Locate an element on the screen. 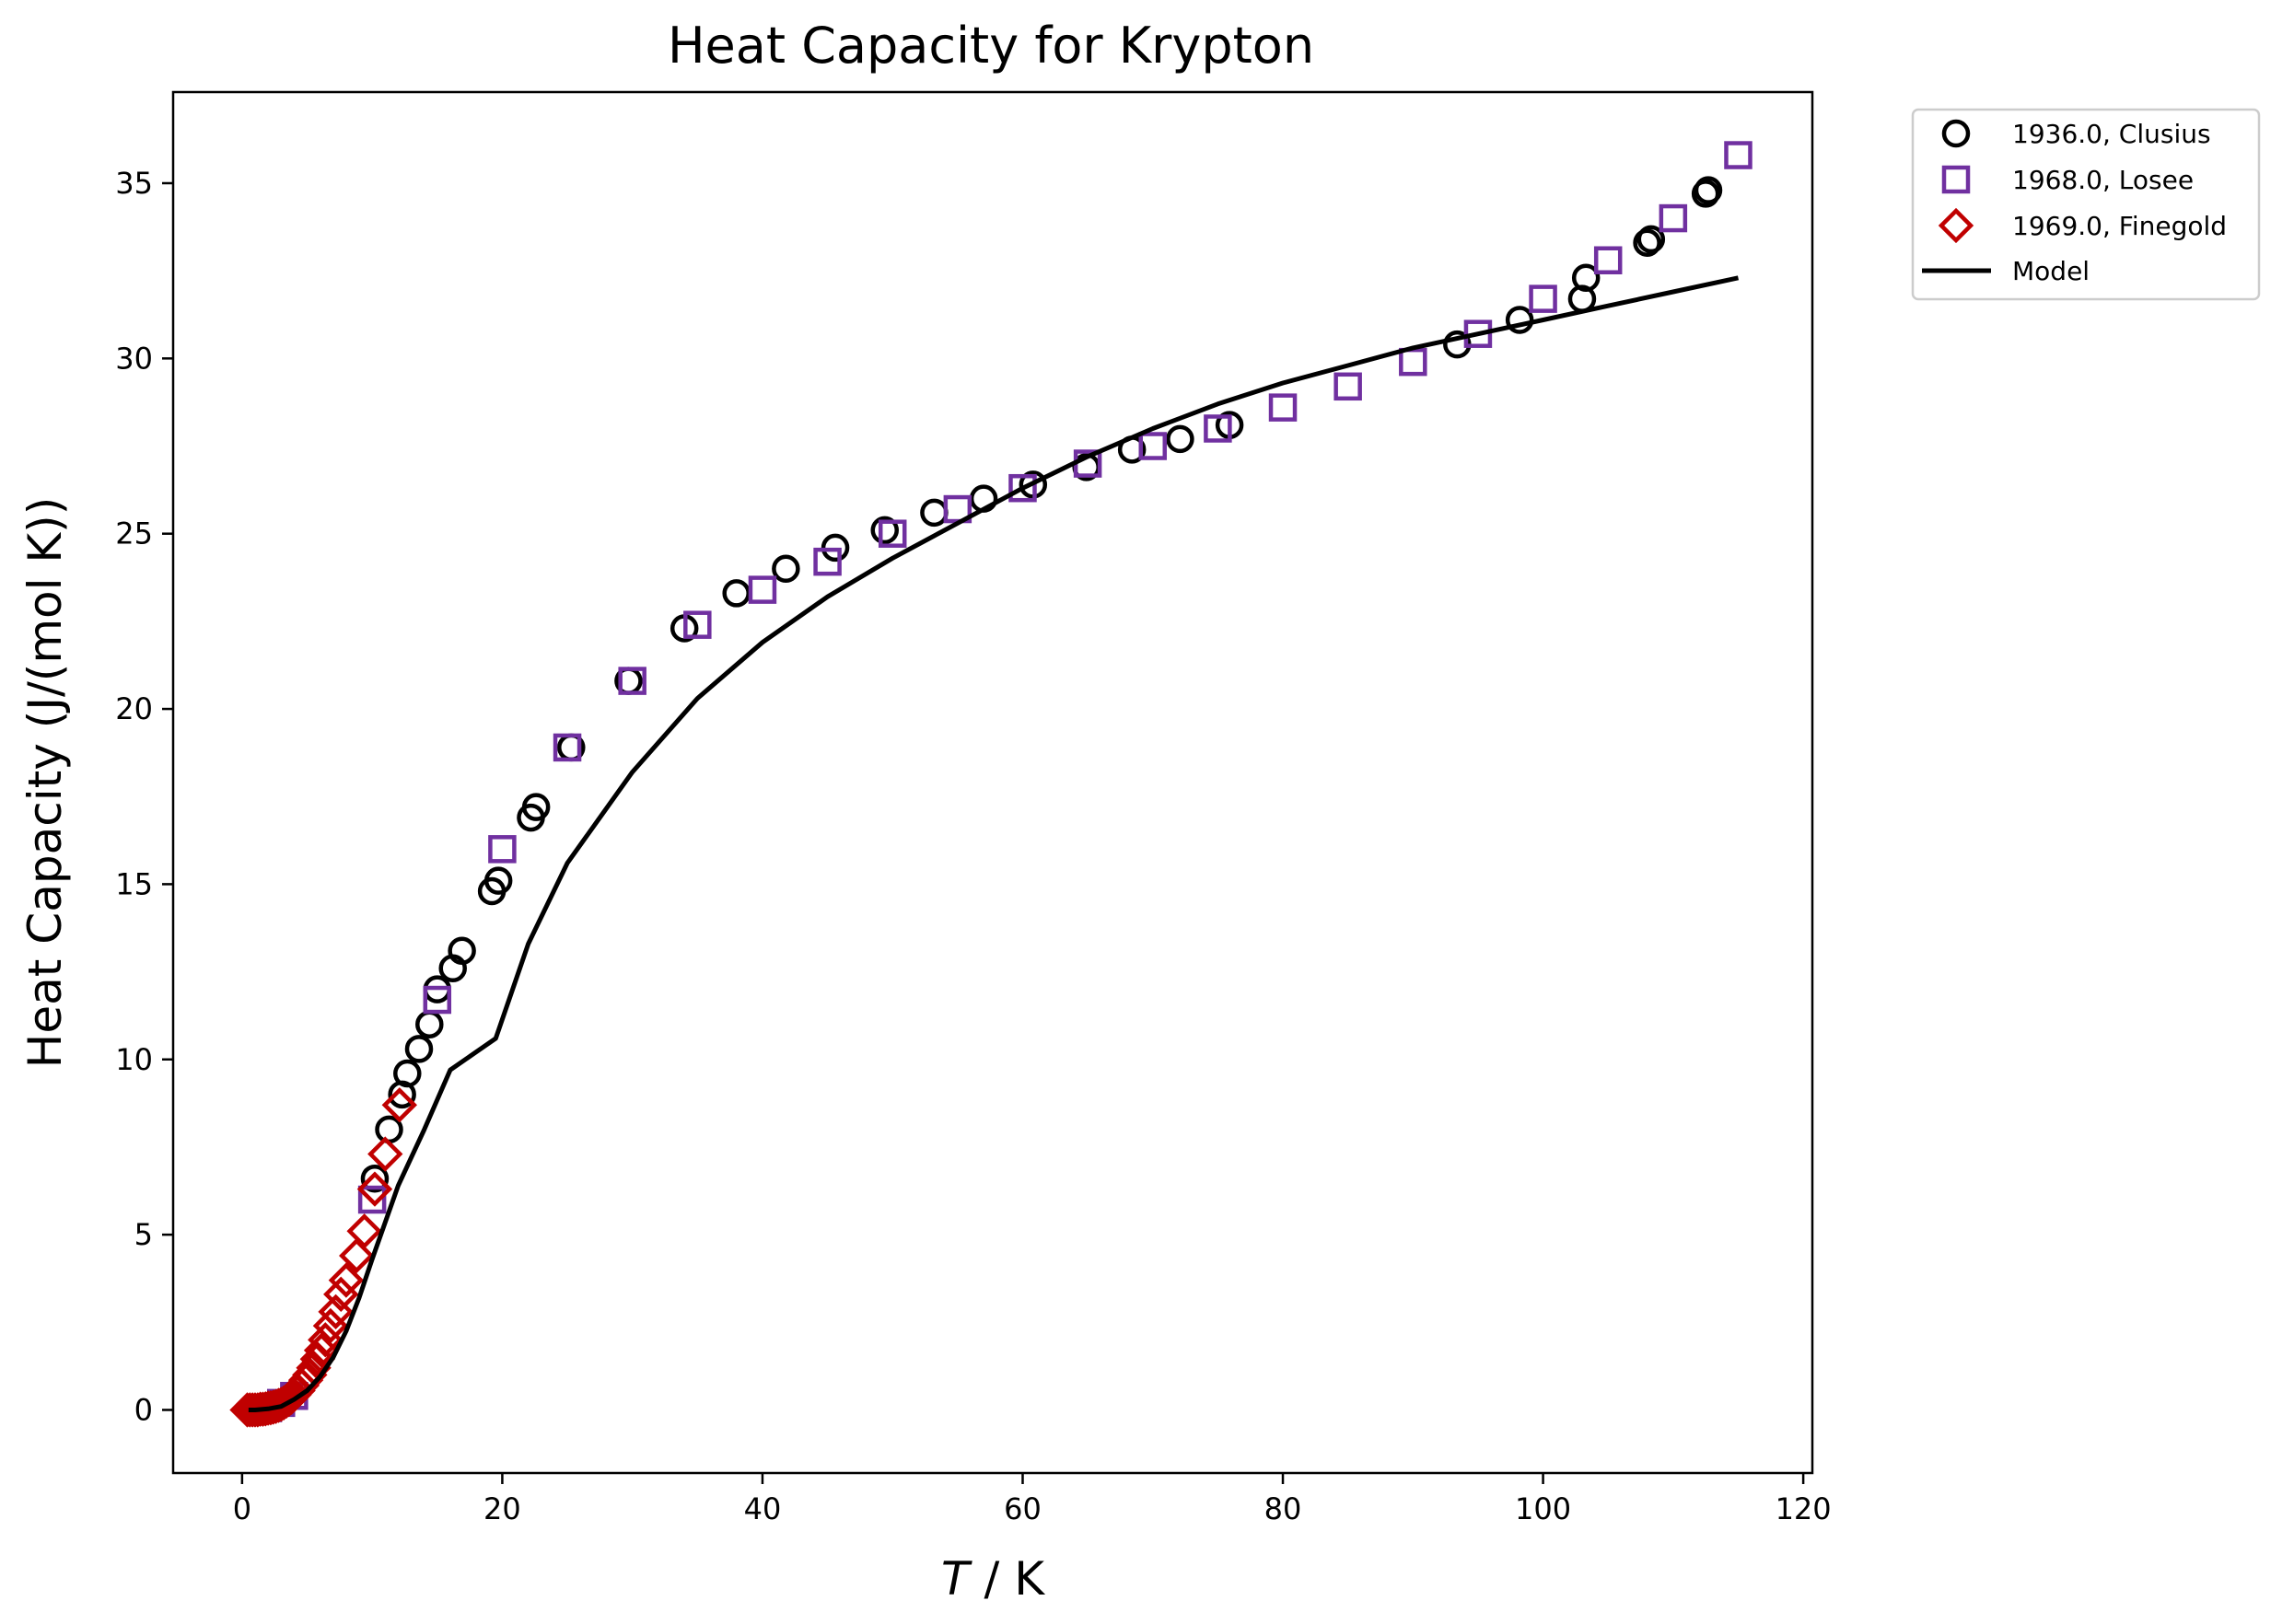 The width and height of the screenshot is (2294, 1624). x-tick-label: 40 is located at coordinates (763, 1508).